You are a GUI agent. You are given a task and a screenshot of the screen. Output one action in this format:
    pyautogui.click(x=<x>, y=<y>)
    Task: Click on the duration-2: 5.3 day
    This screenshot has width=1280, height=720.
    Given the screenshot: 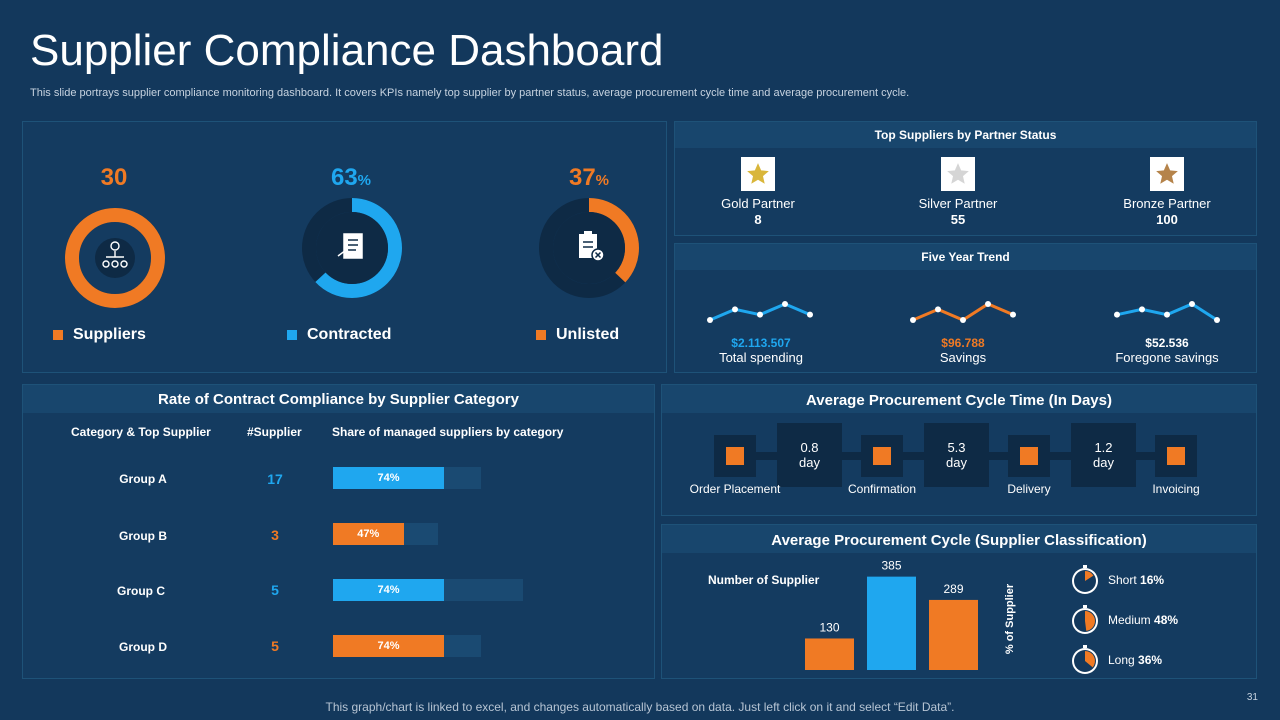 What is the action you would take?
    pyautogui.click(x=956, y=455)
    